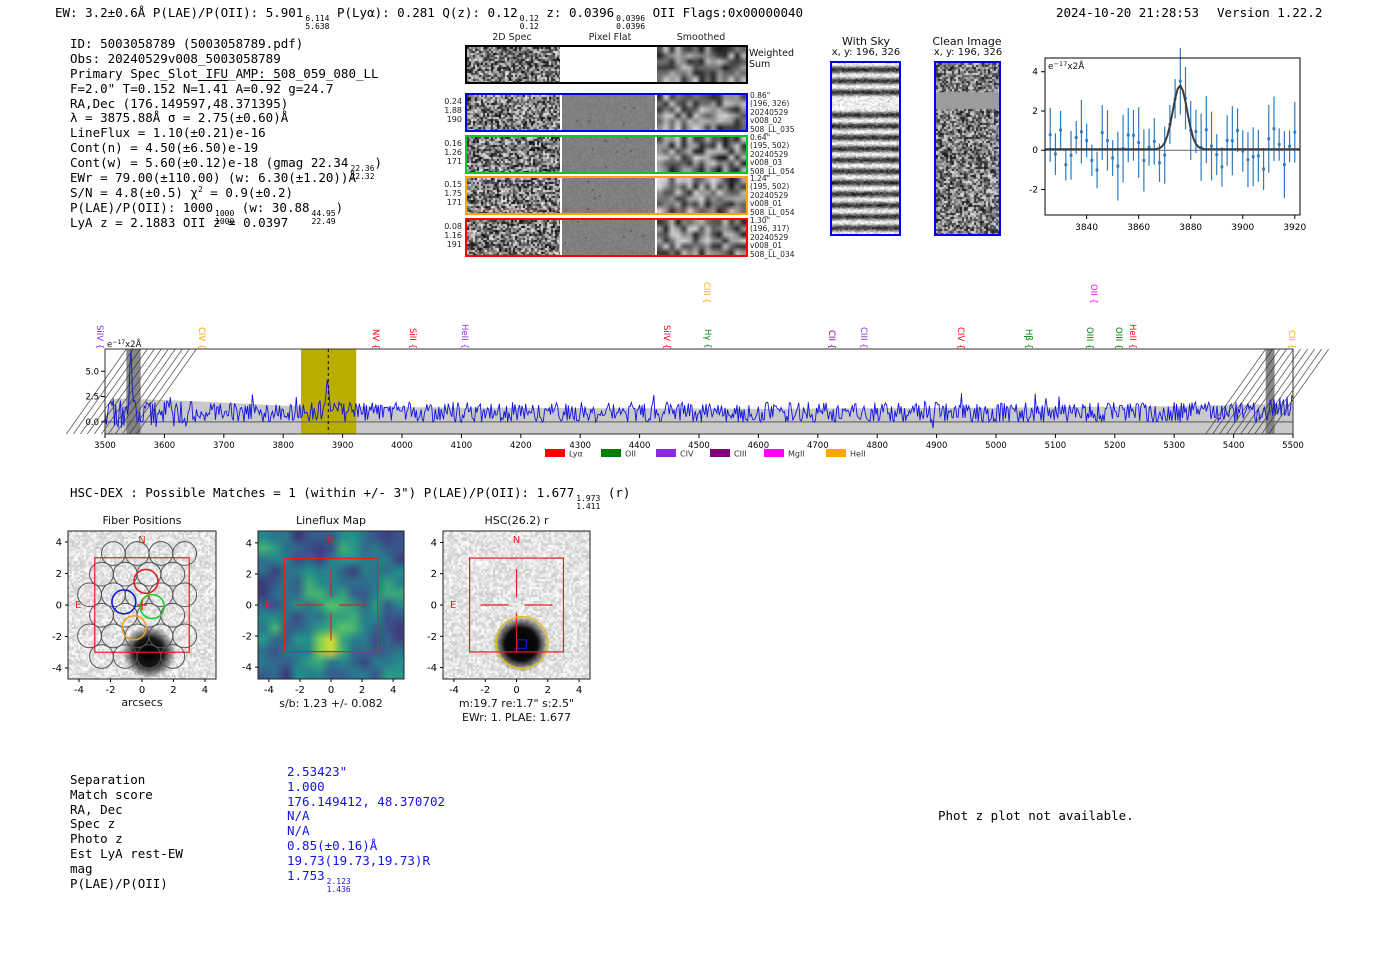 The width and height of the screenshot is (1400, 953). I want to click on fraction-value: 22.36 22.32, so click(362, 173).